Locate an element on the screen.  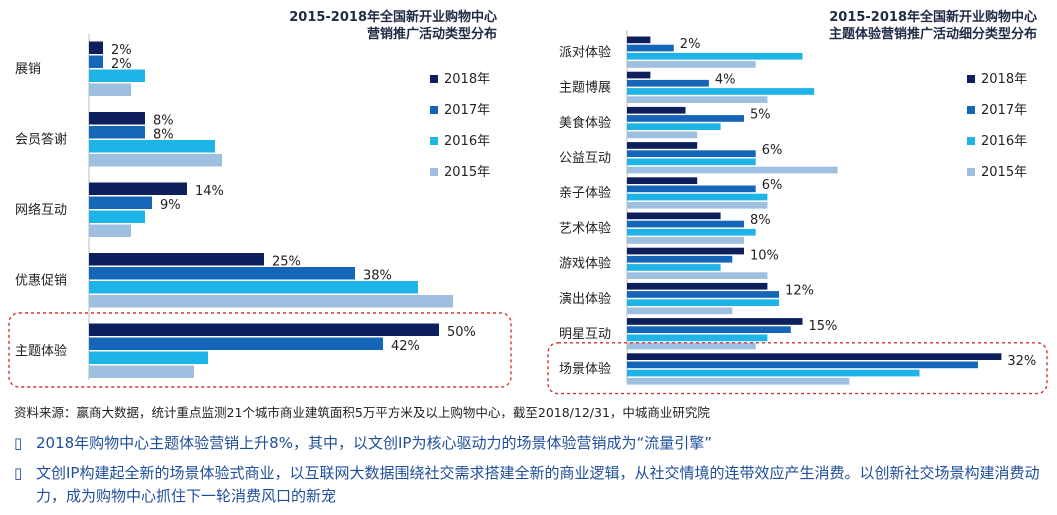
bar-cat5-2017 is located at coordinates (685, 224).